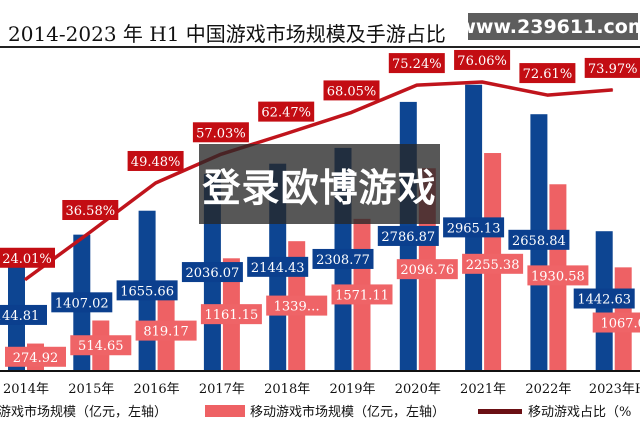 Image resolution: width=640 pixels, height=427 pixels. Describe the element at coordinates (83, 412) in the screenshot. I see `legend-label-total: 游戏市场规模（亿元，左轴）` at that location.